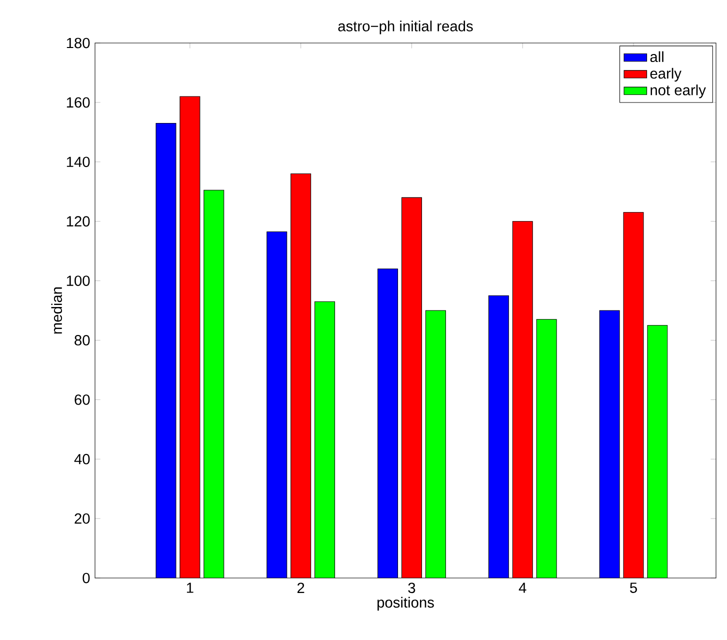 This screenshot has width=727, height=640. What do you see at coordinates (633, 587) in the screenshot?
I see `x-tick-label: 5` at bounding box center [633, 587].